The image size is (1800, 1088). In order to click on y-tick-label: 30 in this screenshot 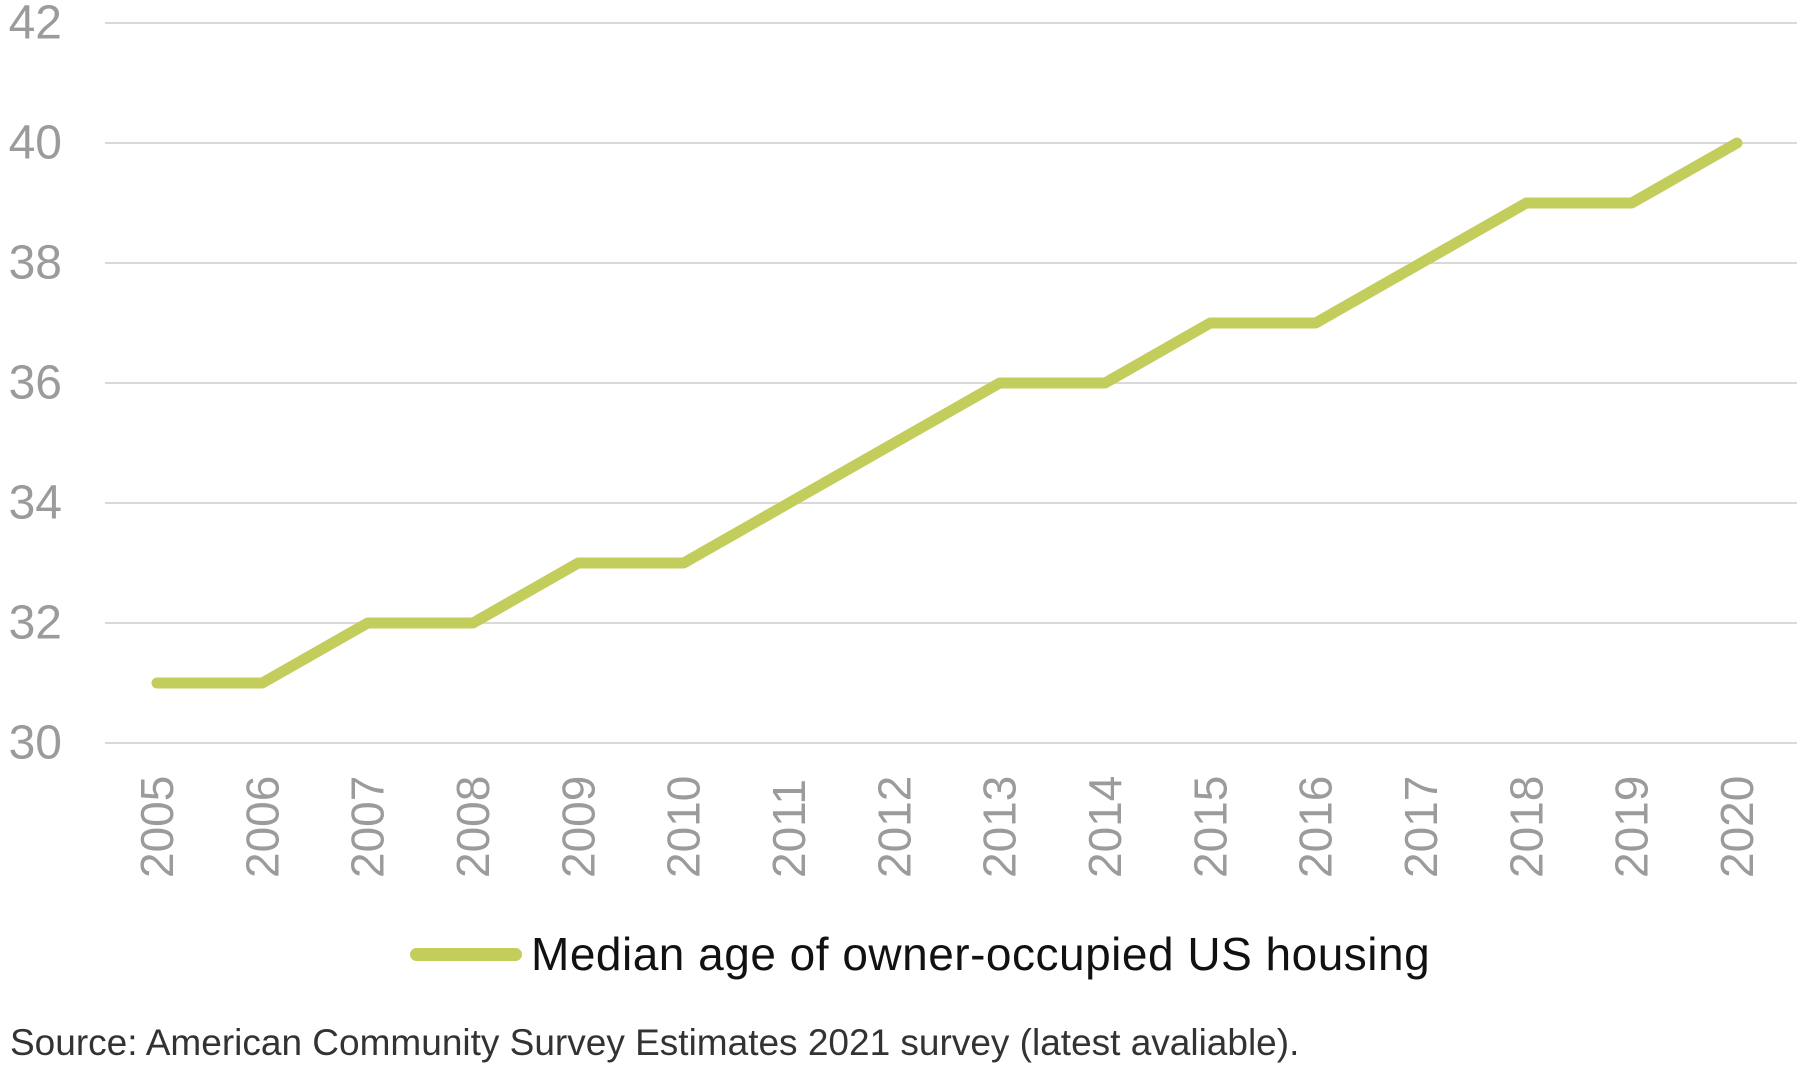, I will do `click(35, 743)`.